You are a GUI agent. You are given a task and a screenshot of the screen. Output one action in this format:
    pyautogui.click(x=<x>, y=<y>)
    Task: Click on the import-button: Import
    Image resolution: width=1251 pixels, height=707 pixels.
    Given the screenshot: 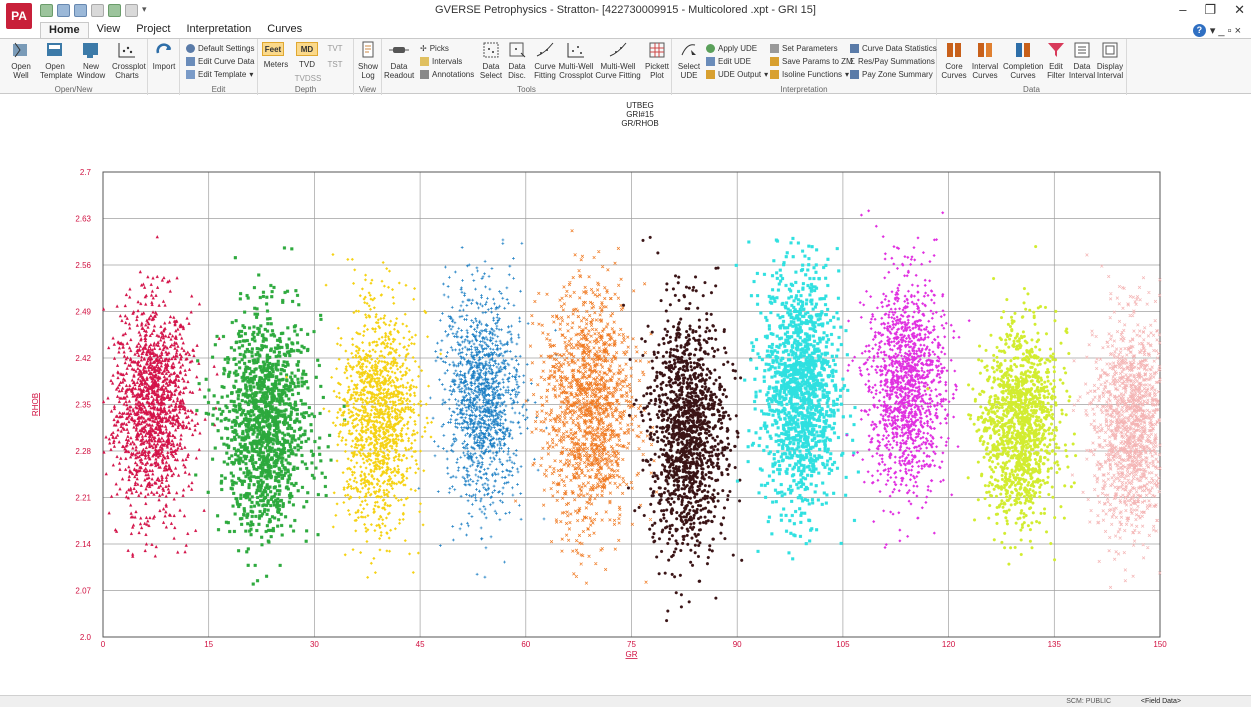 What is the action you would take?
    pyautogui.click(x=164, y=56)
    